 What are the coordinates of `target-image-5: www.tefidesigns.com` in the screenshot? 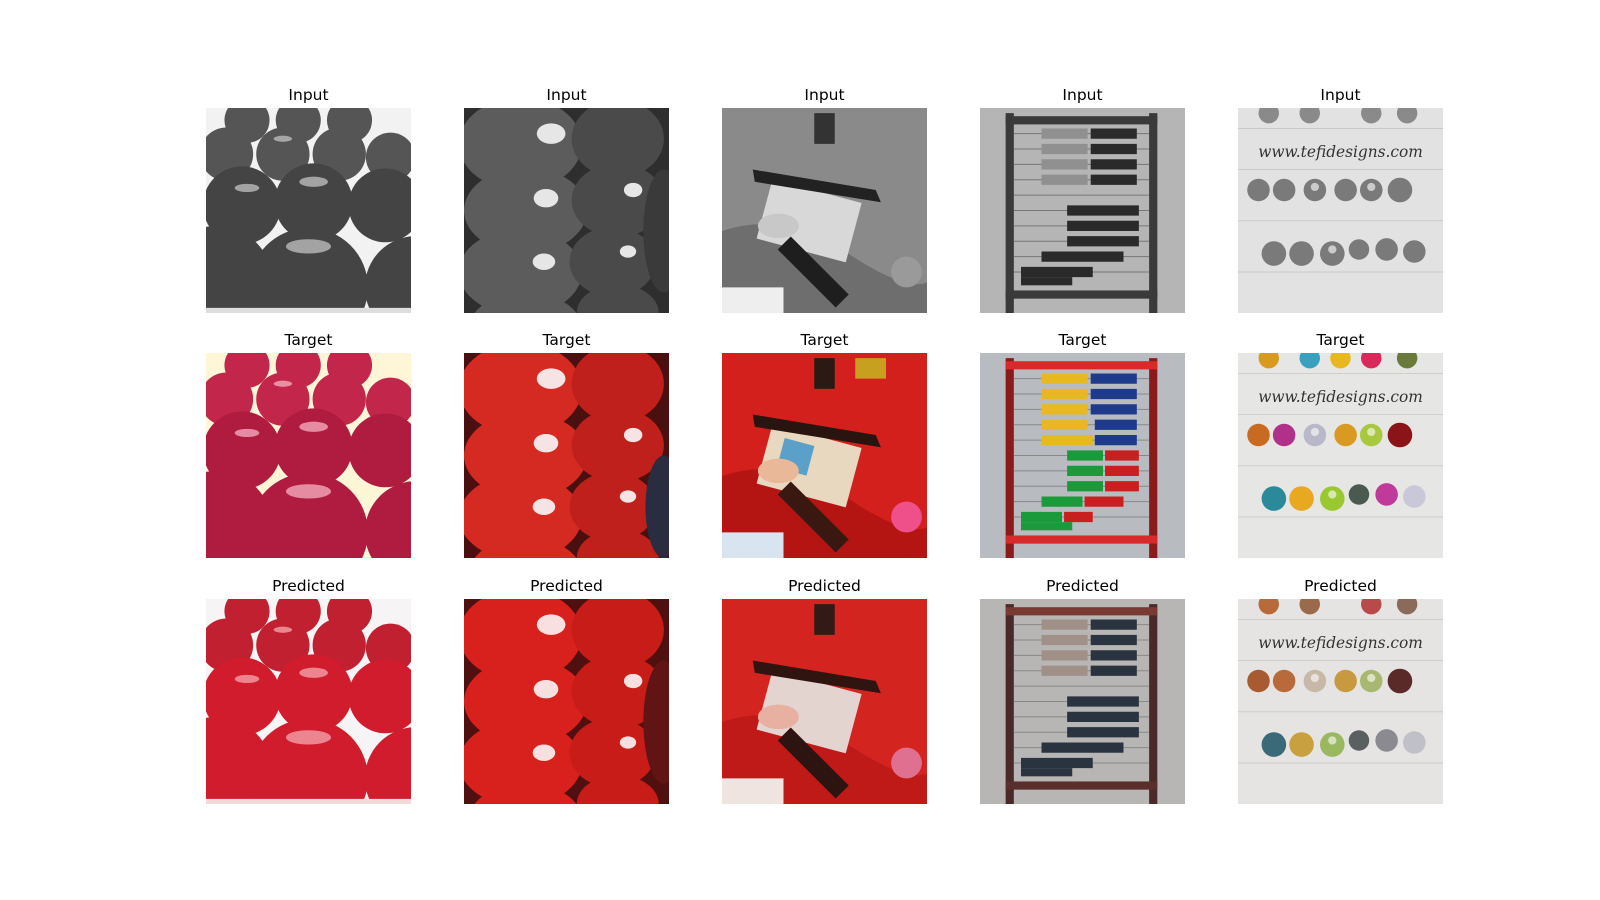 It's located at (1340, 455).